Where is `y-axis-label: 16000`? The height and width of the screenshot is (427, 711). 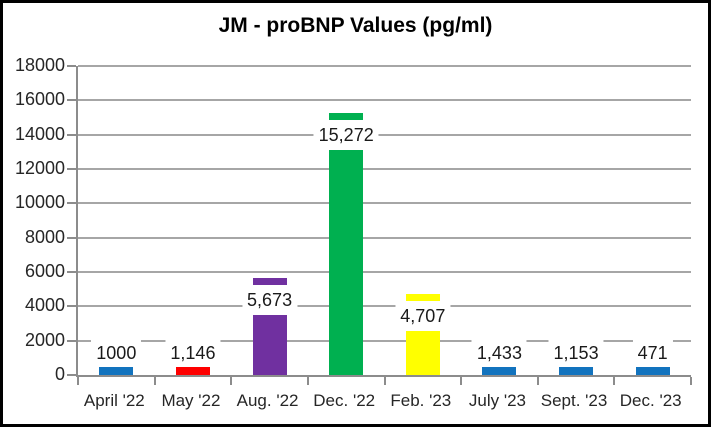 y-axis-label: 16000 is located at coordinates (39, 99).